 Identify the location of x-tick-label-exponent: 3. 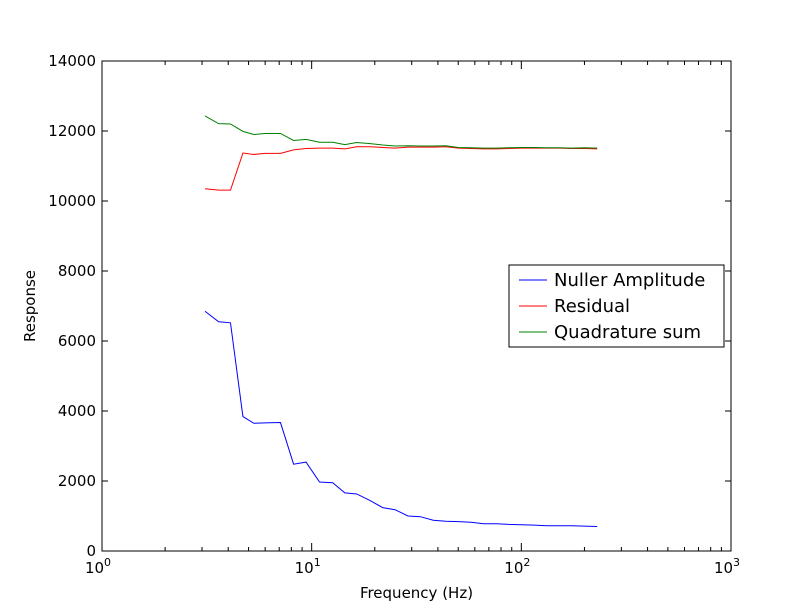
(736, 562).